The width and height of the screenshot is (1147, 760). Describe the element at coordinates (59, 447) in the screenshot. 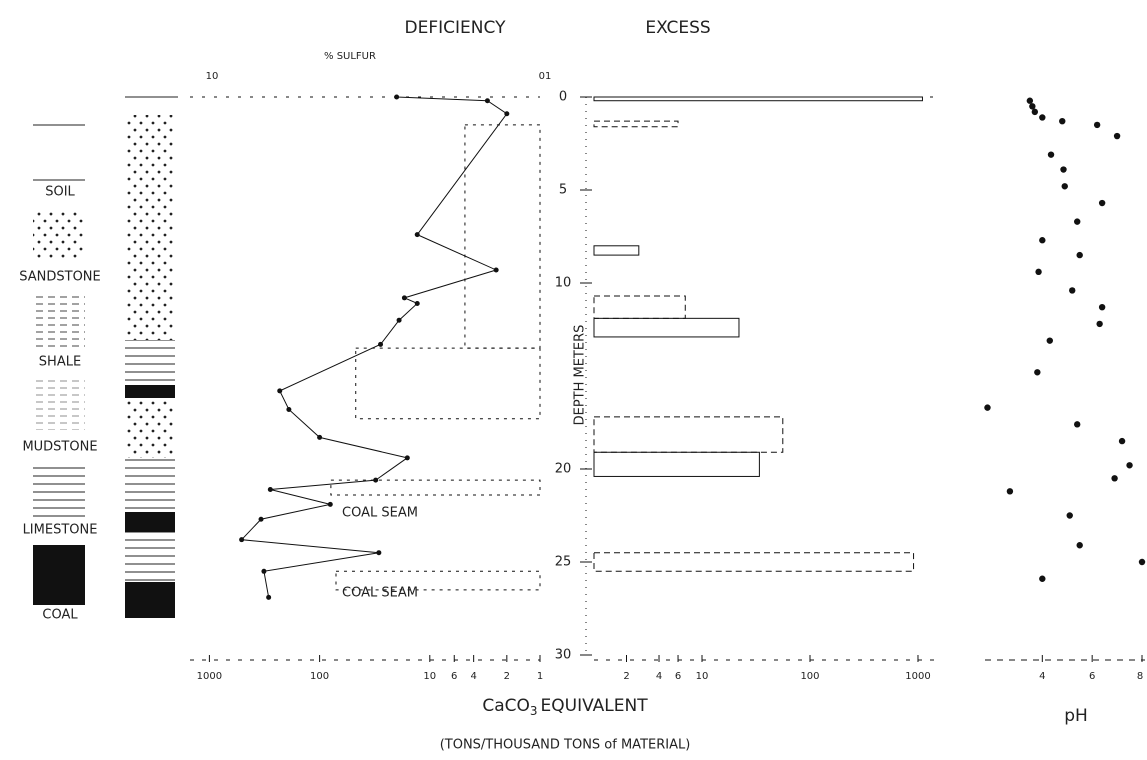

I see `lithology-label: MUDSTONE` at that location.